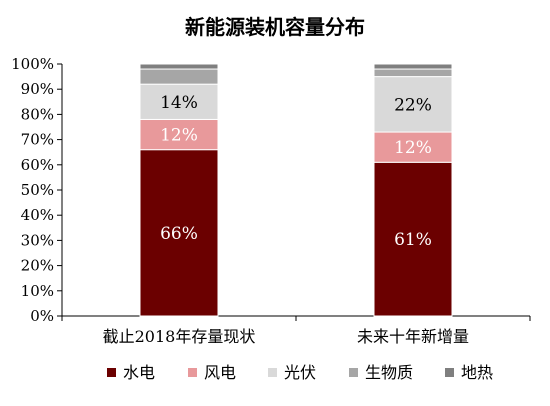 This screenshot has width=550, height=406. Describe the element at coordinates (42, 316) in the screenshot. I see `y-tick-label: 0%` at that location.